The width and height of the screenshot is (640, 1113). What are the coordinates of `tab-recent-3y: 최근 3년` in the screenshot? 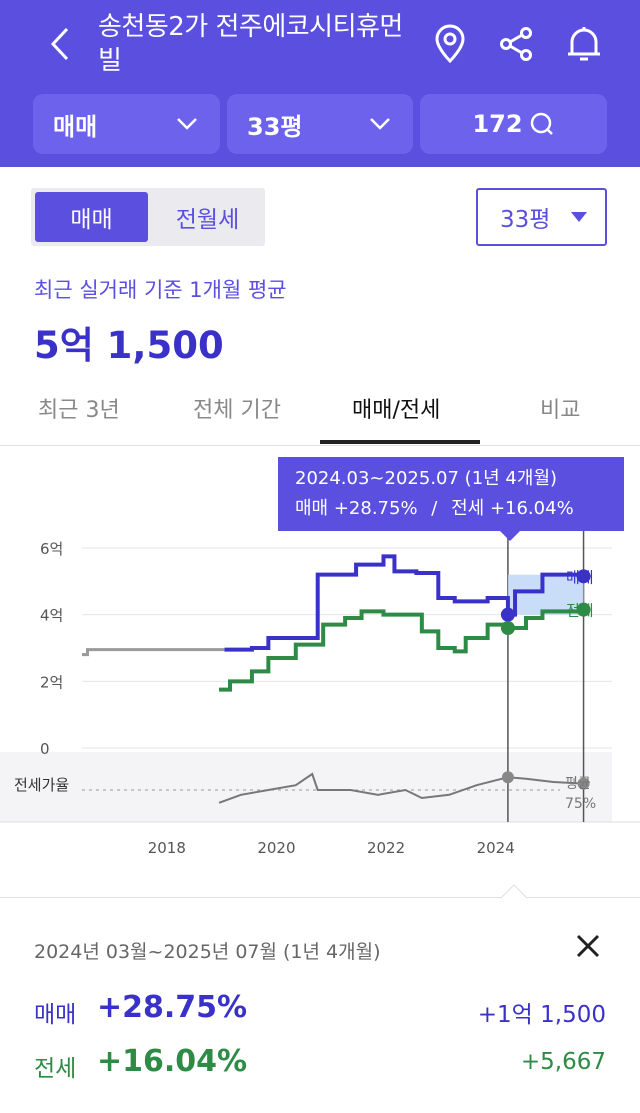 It's located at (79, 410).